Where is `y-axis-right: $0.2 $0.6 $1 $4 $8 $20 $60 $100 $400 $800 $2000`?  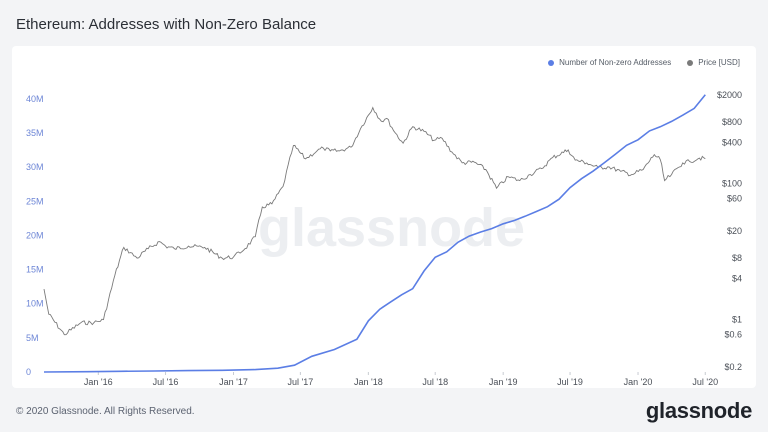
y-axis-right: $0.2 $0.6 $1 $4 $8 $20 $60 $100 $400 $800 $2000 is located at coordinates (729, 231).